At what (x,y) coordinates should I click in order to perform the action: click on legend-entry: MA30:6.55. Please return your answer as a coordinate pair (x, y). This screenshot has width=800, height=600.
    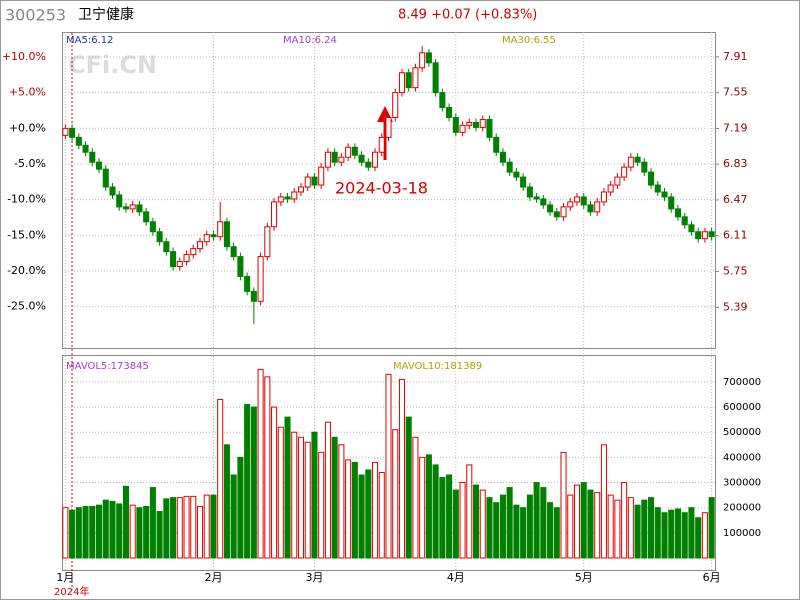
    Looking at the image, I should click on (529, 40).